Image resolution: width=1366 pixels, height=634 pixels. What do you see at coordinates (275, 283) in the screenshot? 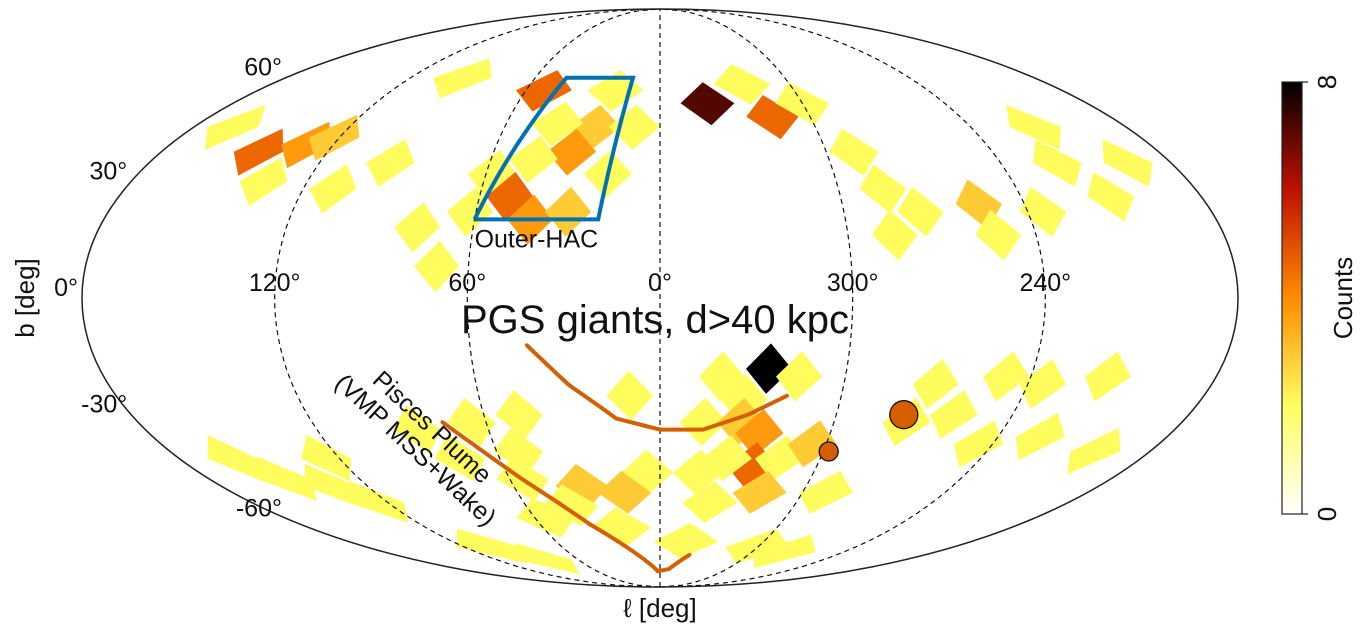
I see `lon-tick-label: 120°` at bounding box center [275, 283].